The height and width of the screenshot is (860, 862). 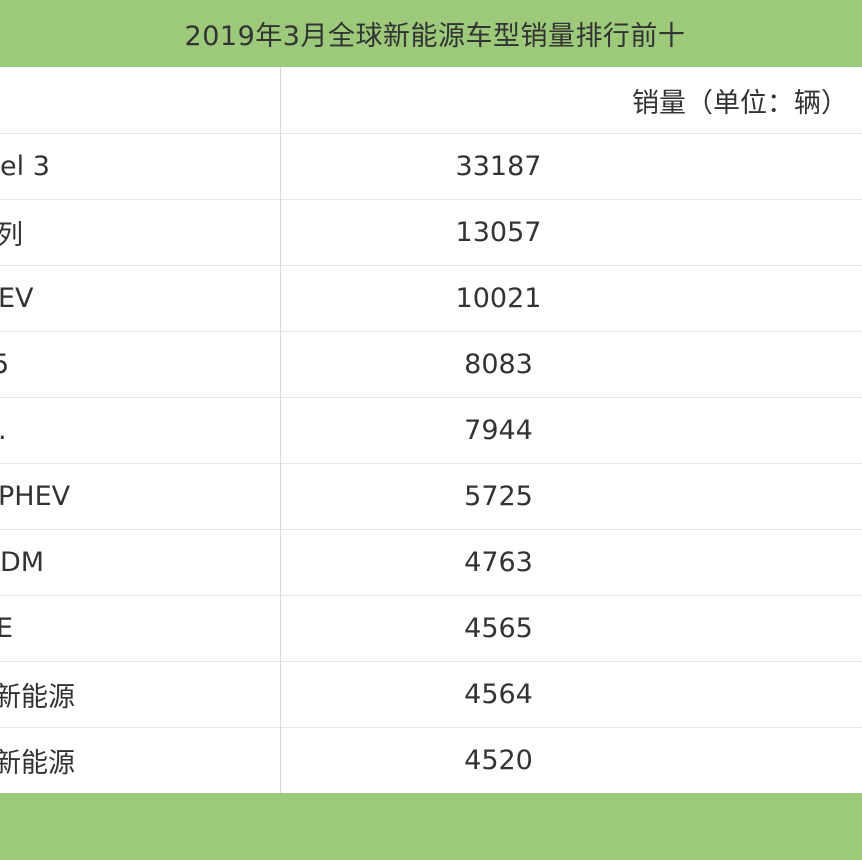 I want to click on sales-value-cell: 4564, so click(x=571, y=694).